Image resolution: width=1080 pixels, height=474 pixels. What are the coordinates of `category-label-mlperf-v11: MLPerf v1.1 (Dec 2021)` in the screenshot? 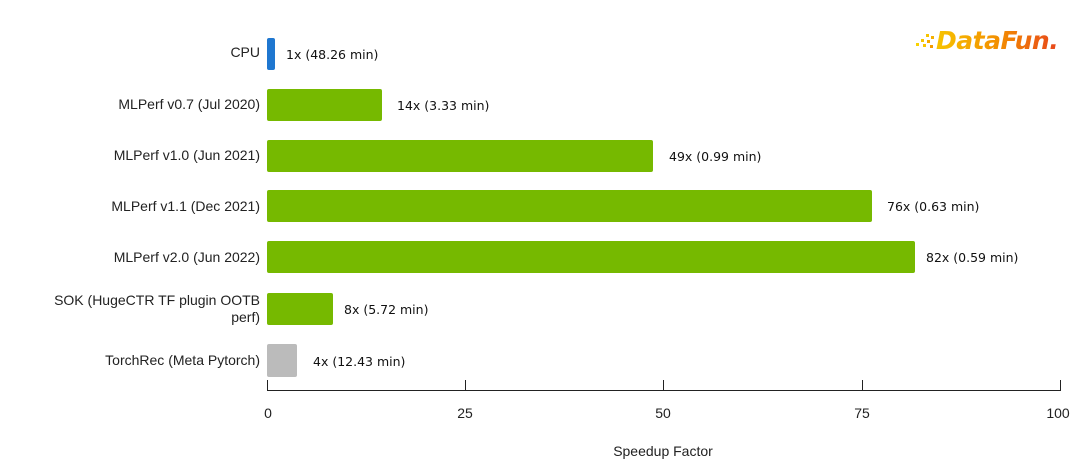 It's located at (185, 206).